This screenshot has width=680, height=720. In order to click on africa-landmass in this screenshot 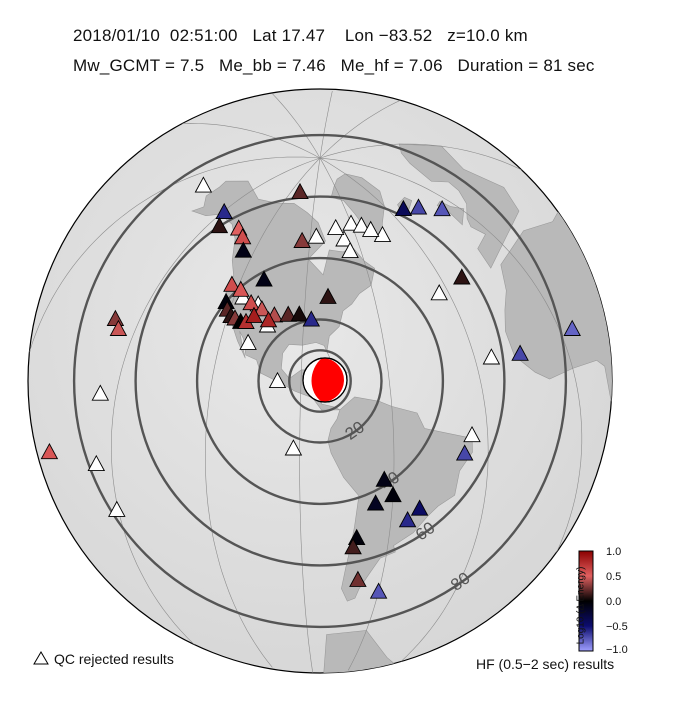, I will do `click(556, 372)`.